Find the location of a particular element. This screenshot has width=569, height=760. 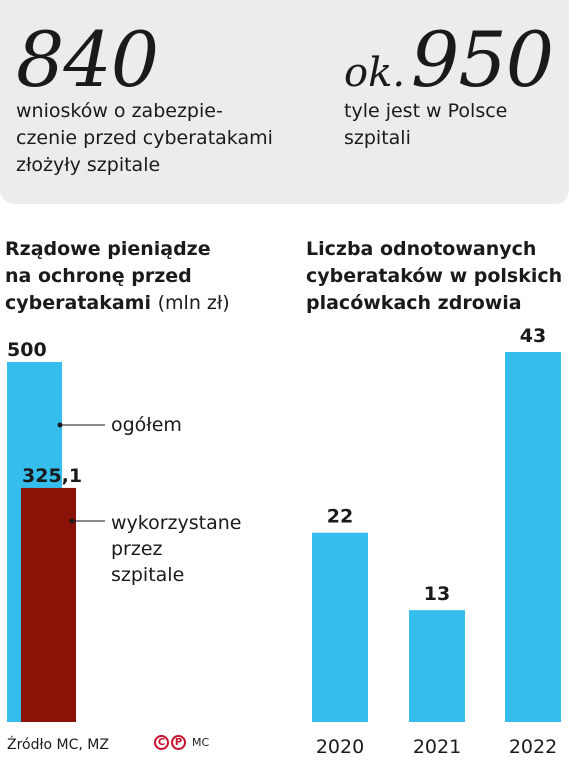

source-note: Źródło MC, MZ is located at coordinates (58, 745).